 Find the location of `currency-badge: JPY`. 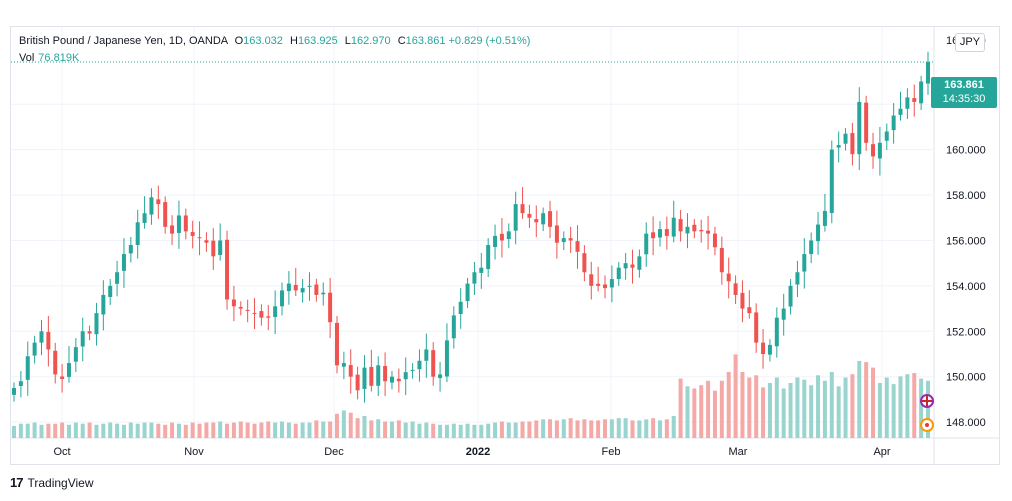

currency-badge: JPY is located at coordinates (970, 42).